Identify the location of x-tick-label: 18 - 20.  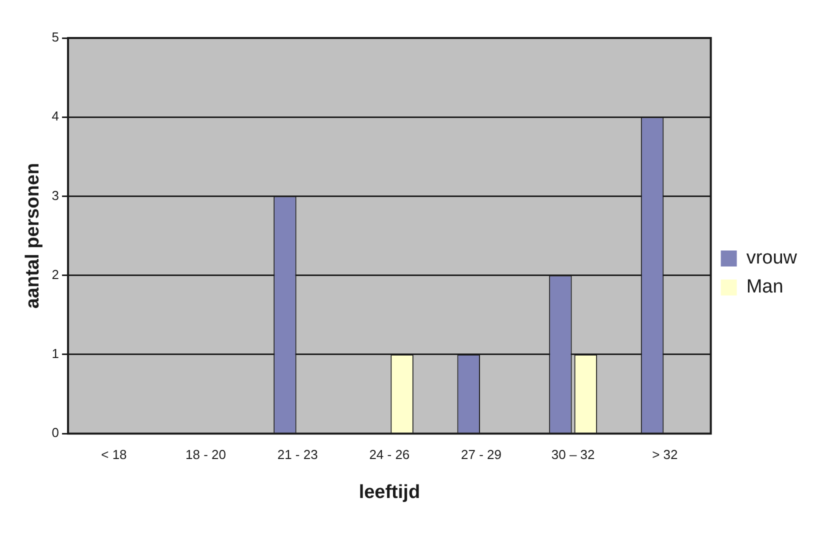
(206, 454).